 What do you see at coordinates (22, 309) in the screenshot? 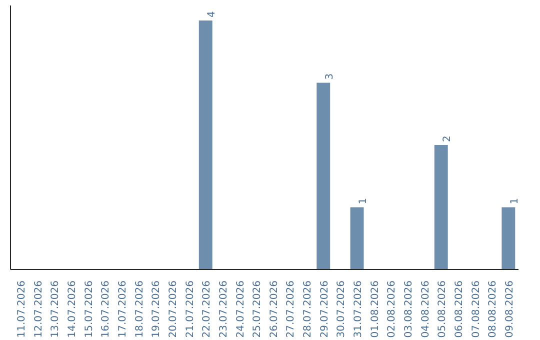
I see `x-tick-label: 11.07.2026` at bounding box center [22, 309].